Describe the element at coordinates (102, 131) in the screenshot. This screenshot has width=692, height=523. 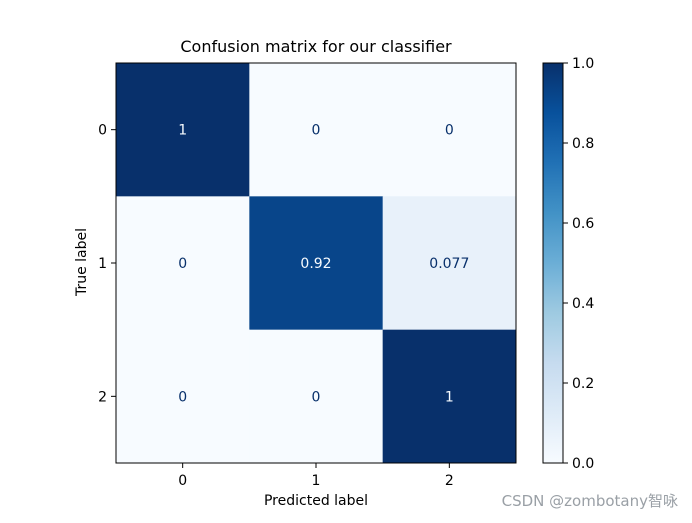
I see `y-tick-label: 0` at that location.